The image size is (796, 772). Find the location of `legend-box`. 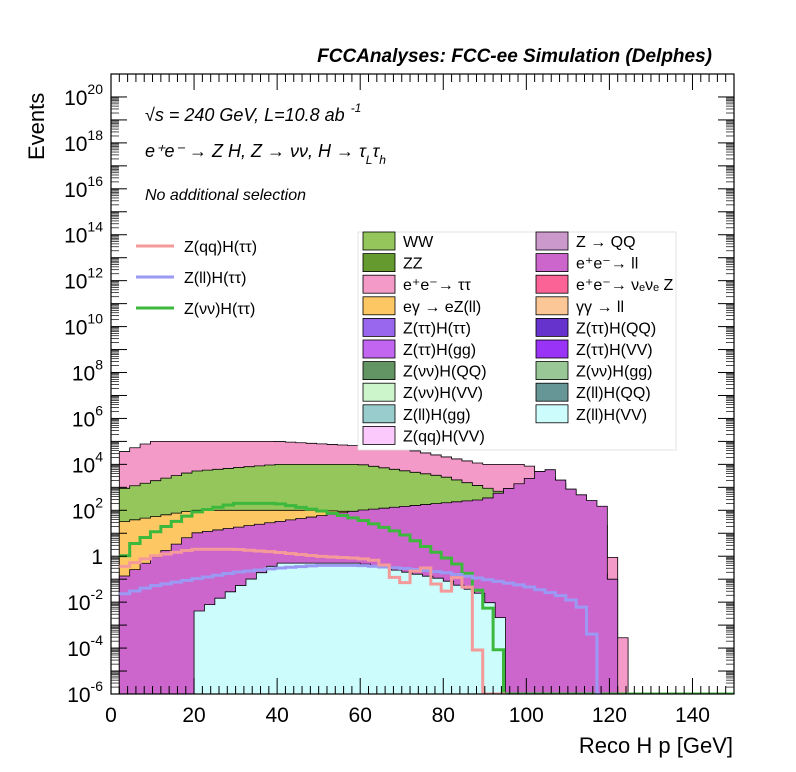

legend-box is located at coordinates (517, 341).